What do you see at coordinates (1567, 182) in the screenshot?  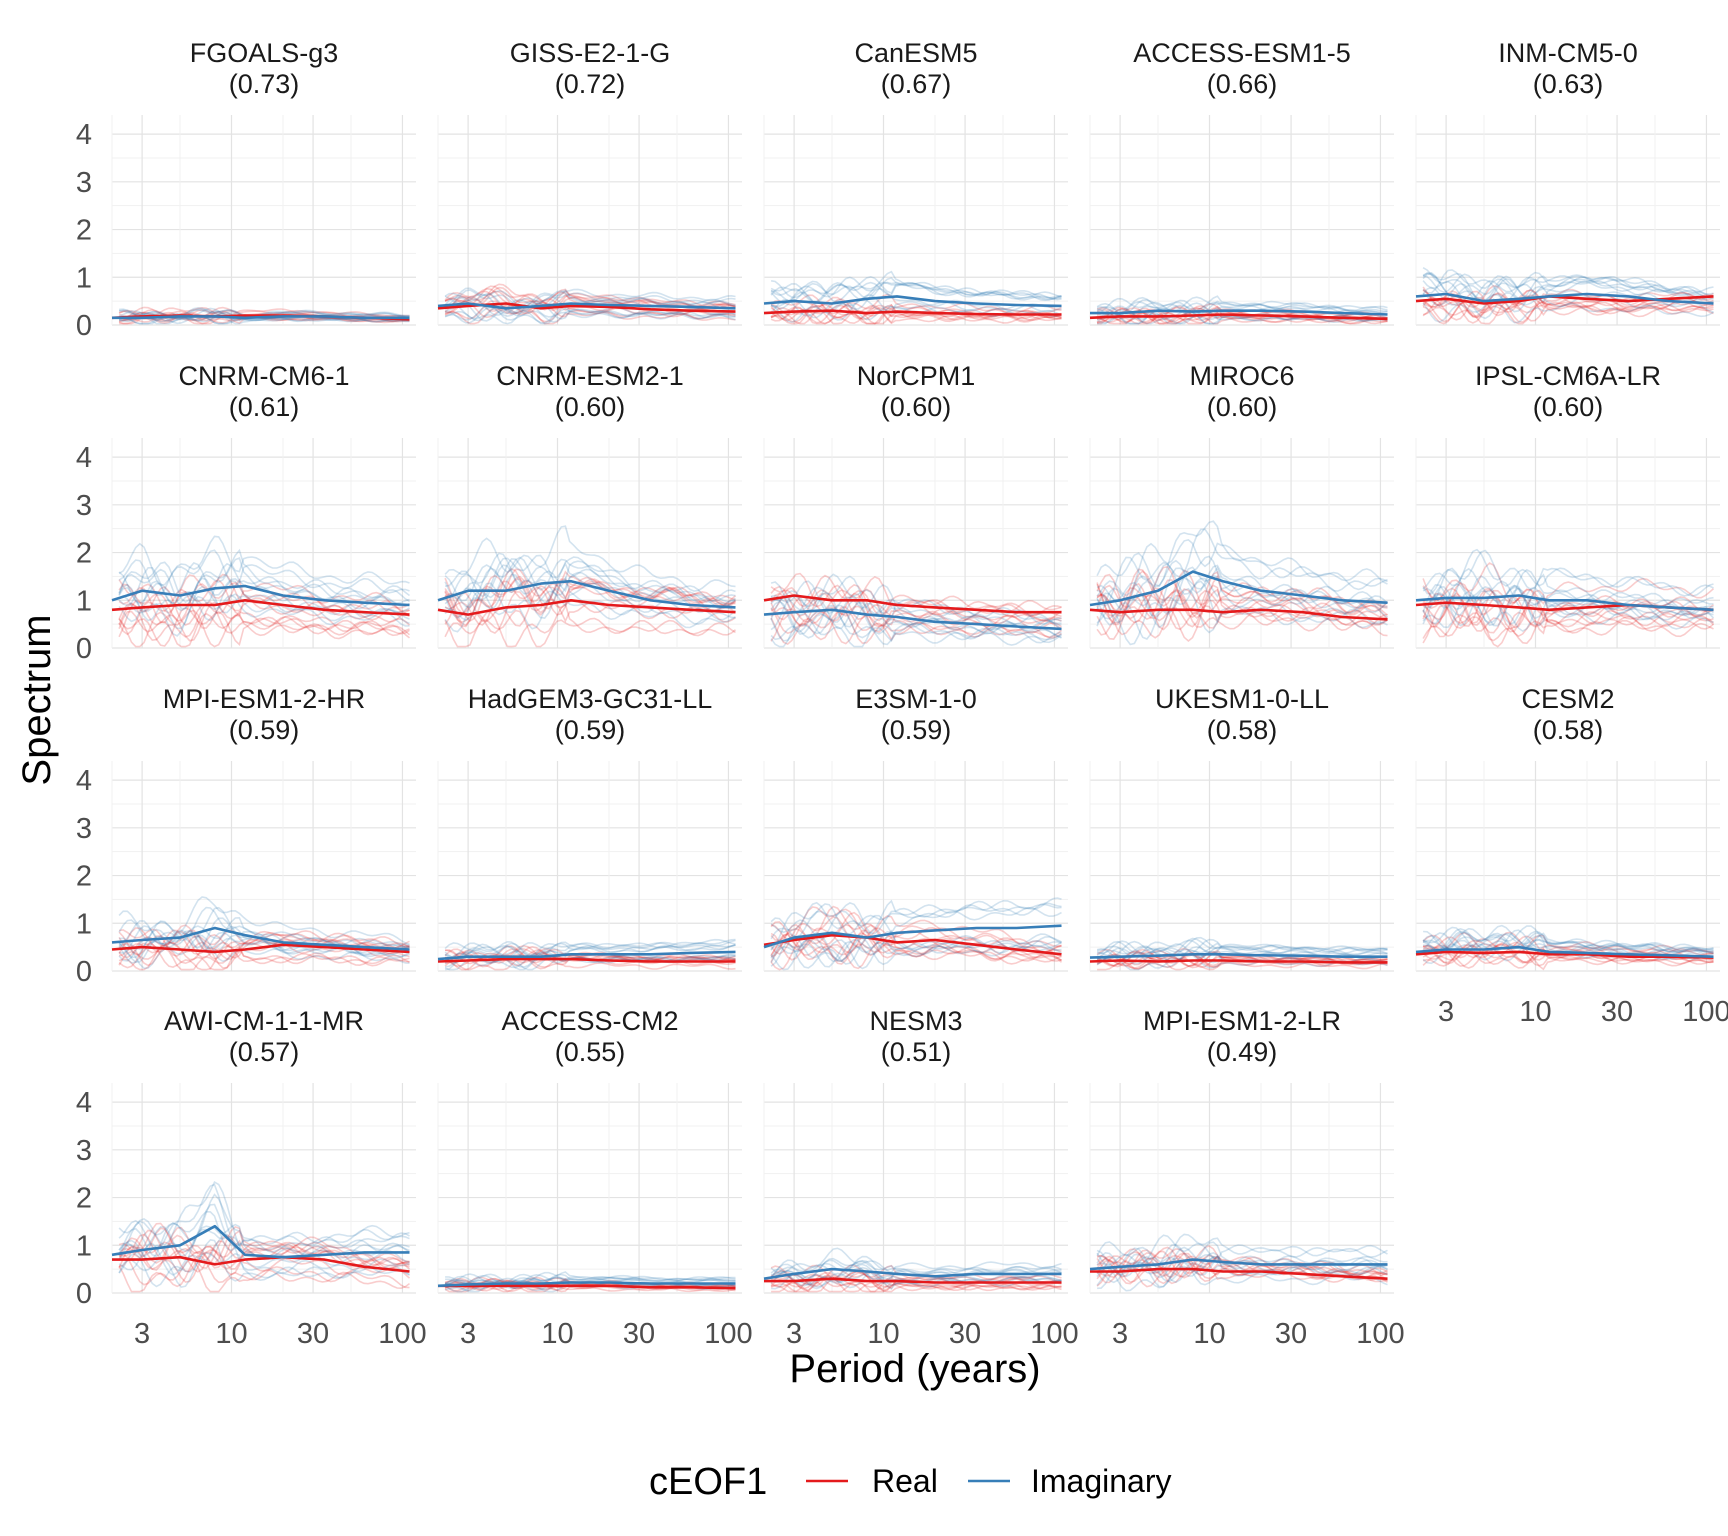 I see `facet-panel: INM-CM5-0(0.63)` at bounding box center [1567, 182].